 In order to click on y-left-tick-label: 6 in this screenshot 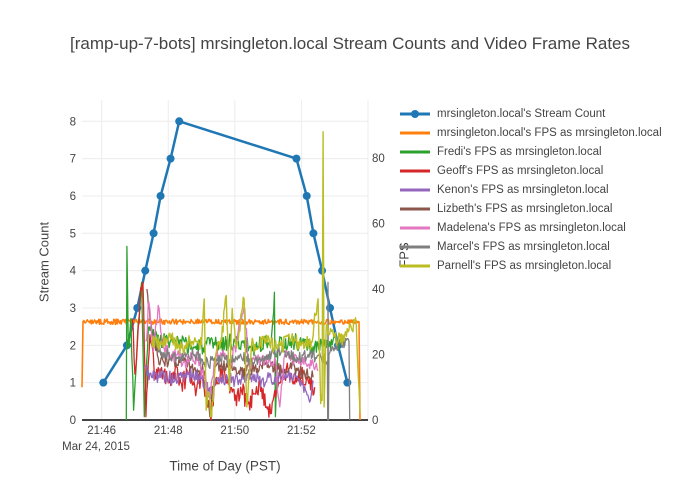, I will do `click(73, 197)`.